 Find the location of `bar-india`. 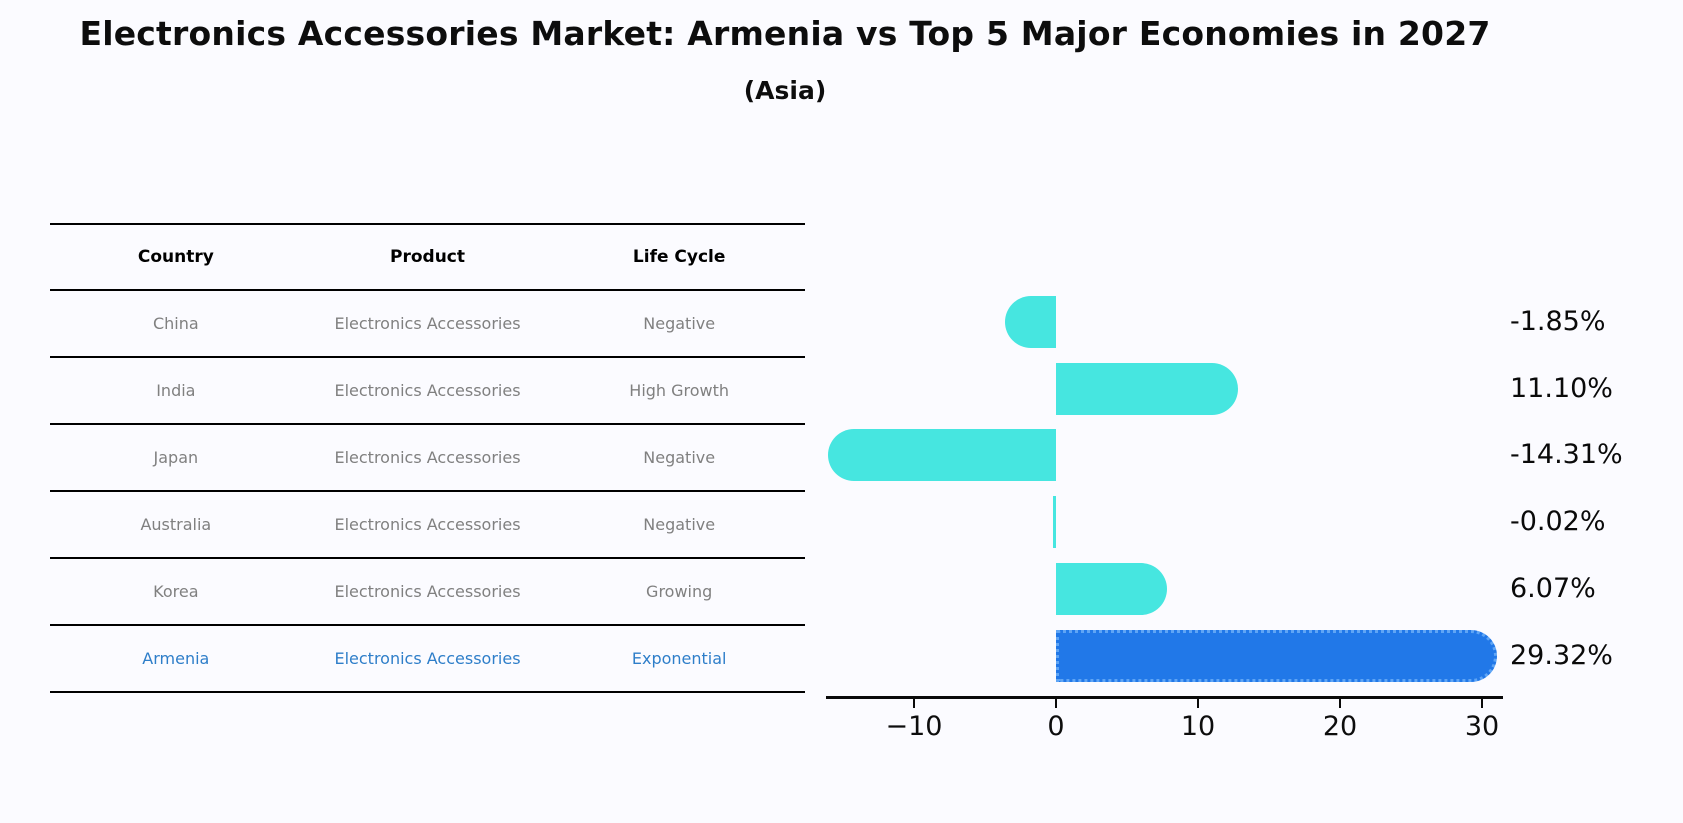

bar-india is located at coordinates (1147, 389).